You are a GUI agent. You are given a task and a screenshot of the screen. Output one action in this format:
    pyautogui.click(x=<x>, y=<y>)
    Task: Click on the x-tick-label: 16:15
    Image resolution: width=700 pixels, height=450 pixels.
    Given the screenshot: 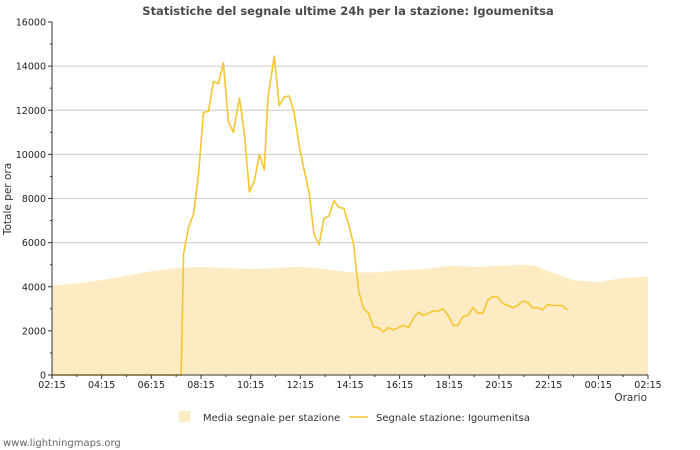 What is the action you would take?
    pyautogui.click(x=399, y=385)
    